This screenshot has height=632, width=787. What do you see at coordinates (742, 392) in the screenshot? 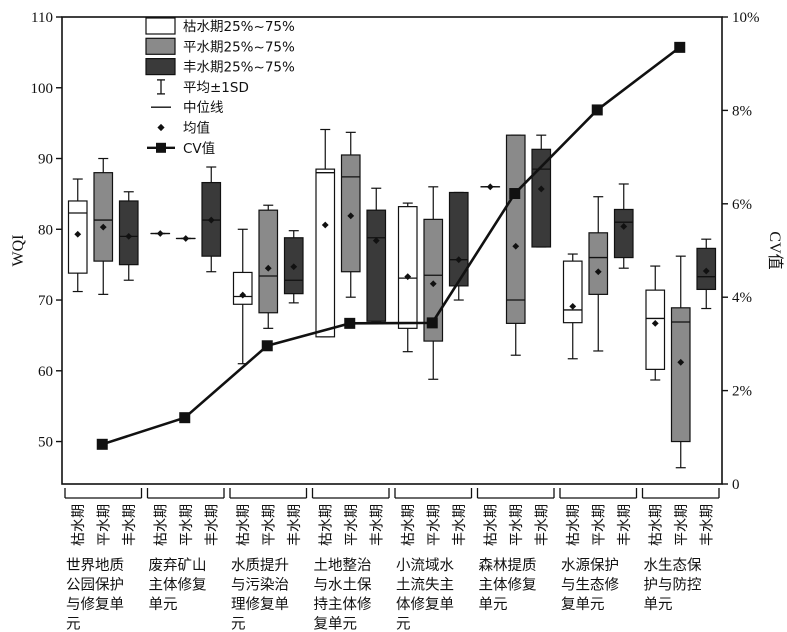
I see `y2-tick-label: 2%` at bounding box center [742, 392].